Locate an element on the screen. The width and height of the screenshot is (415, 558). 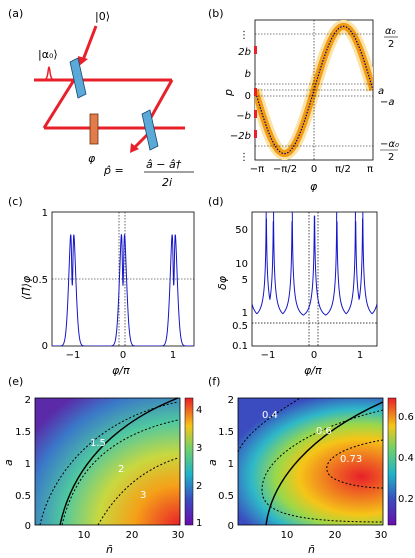
panel-d-frame is located at coordinates (314, 279).